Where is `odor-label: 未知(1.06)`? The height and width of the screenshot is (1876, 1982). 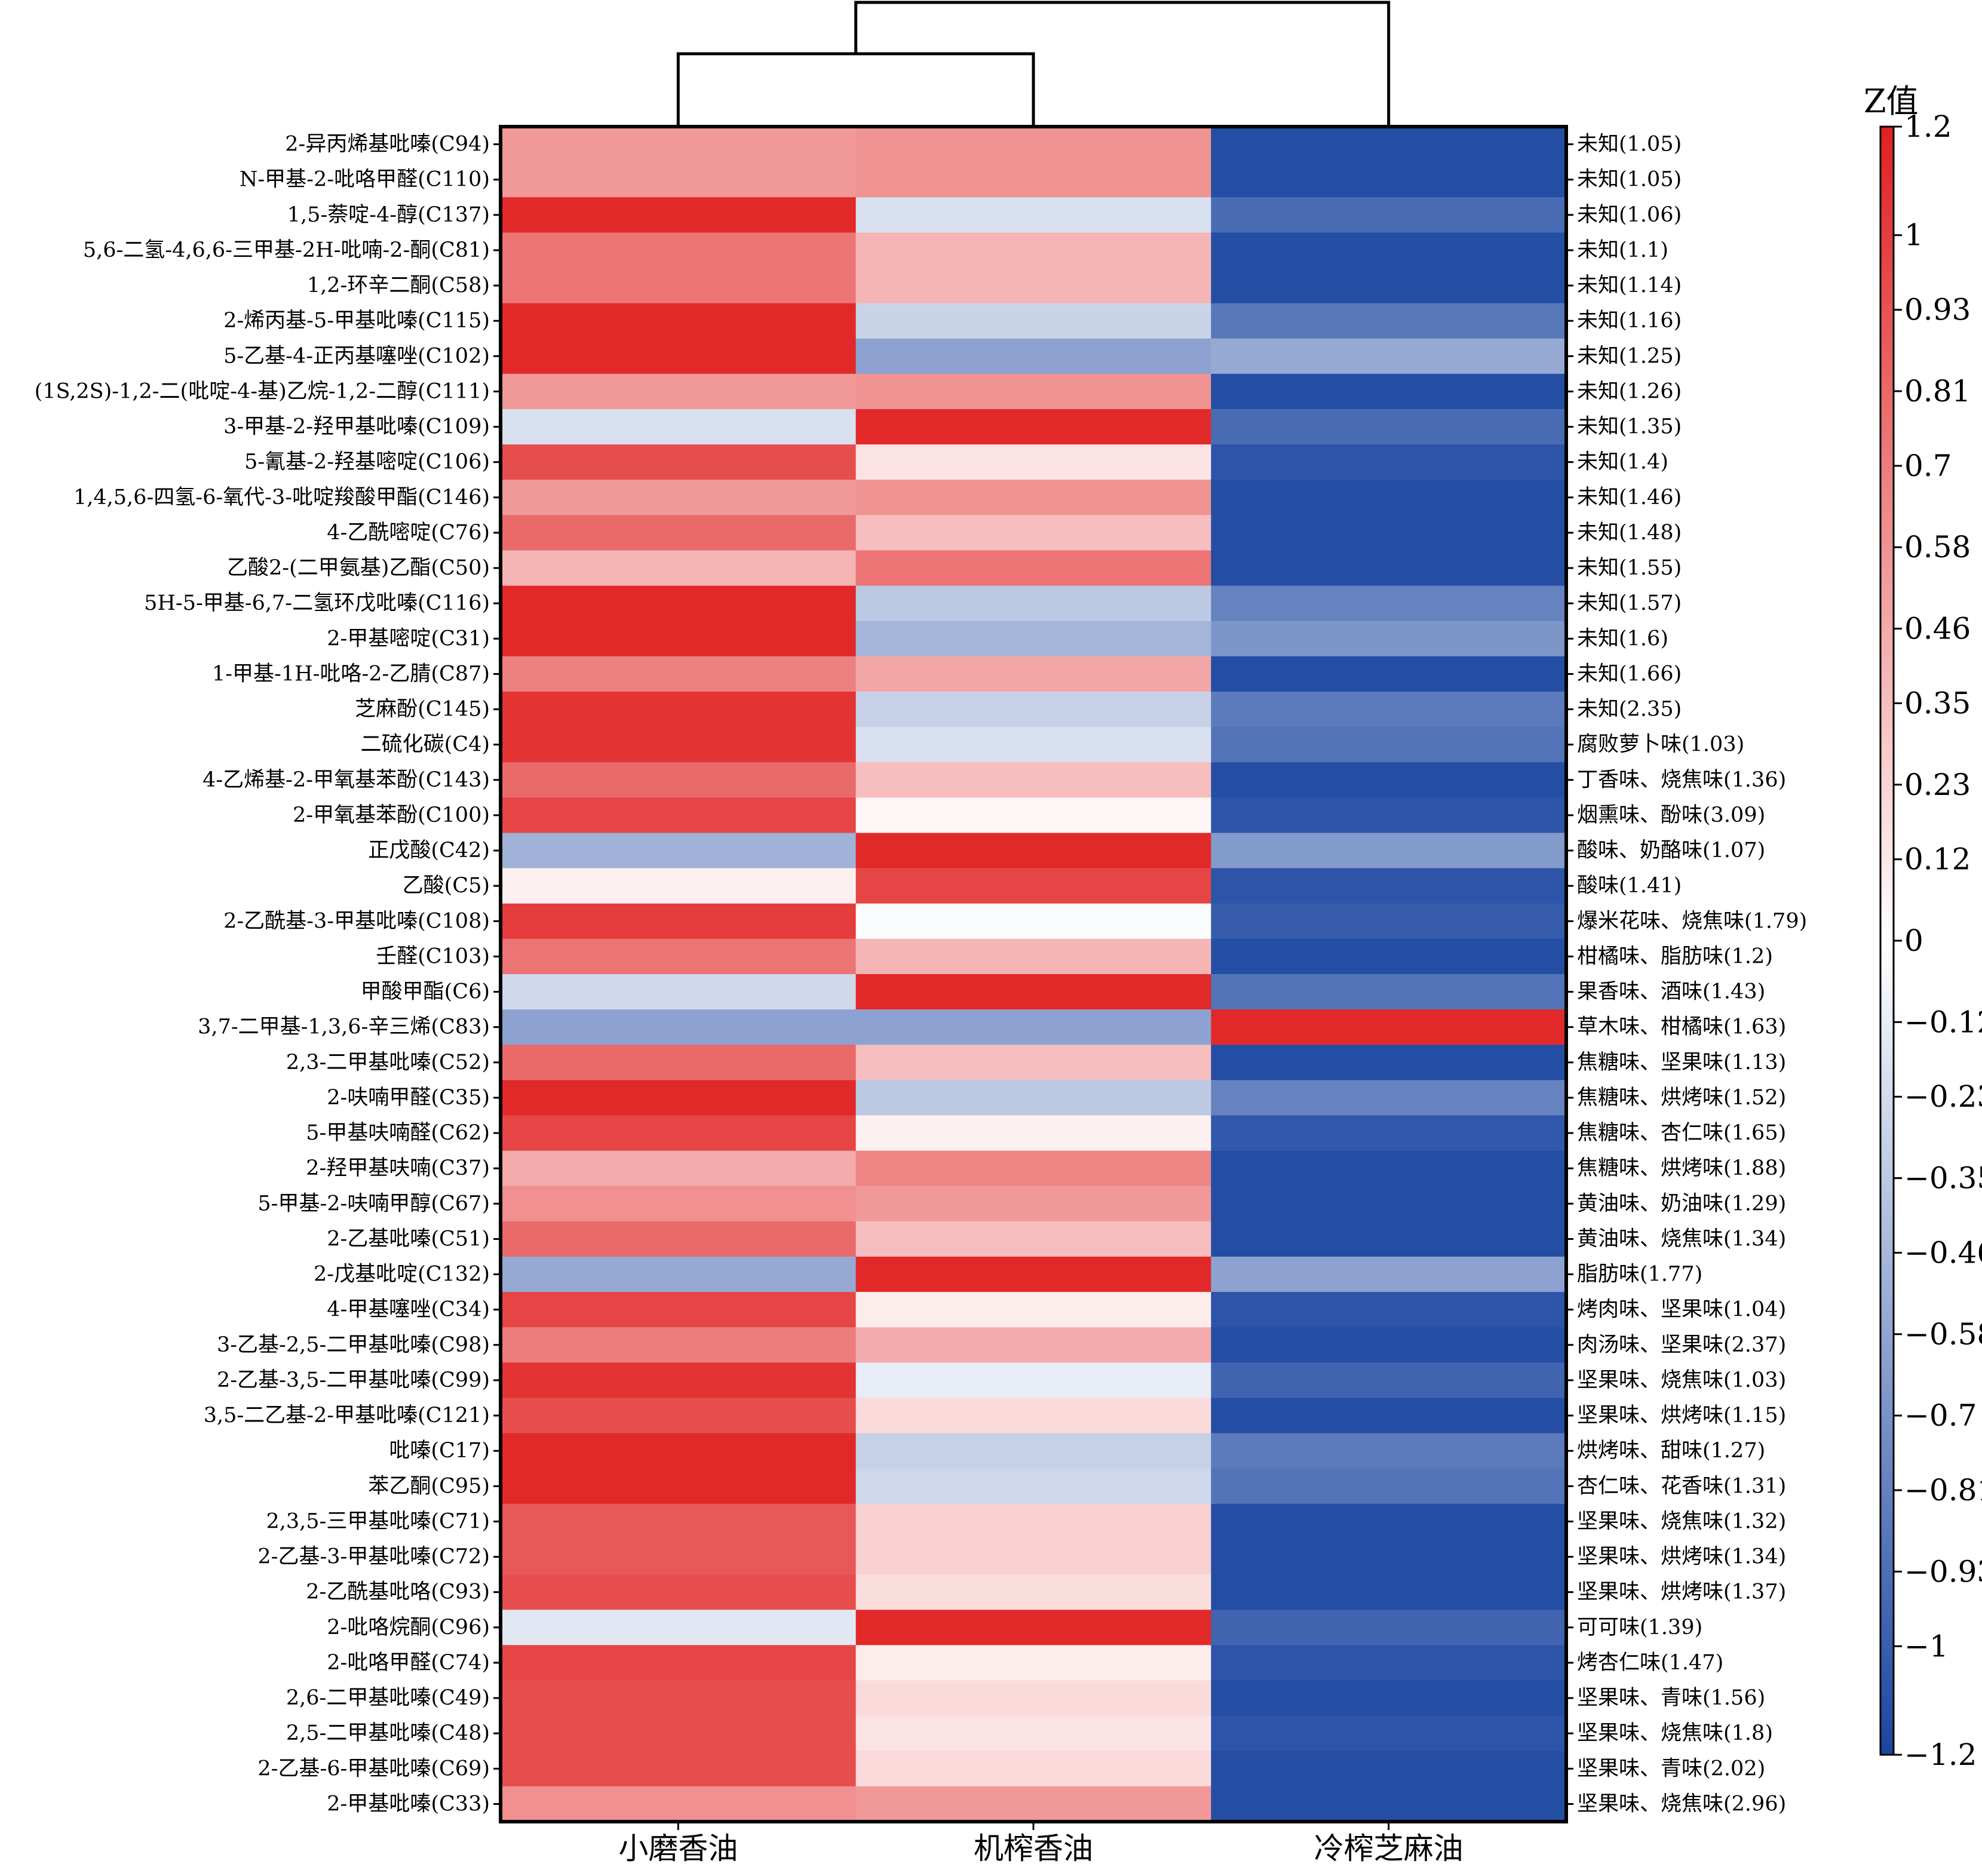 odor-label: 未知(1.06) is located at coordinates (1629, 215).